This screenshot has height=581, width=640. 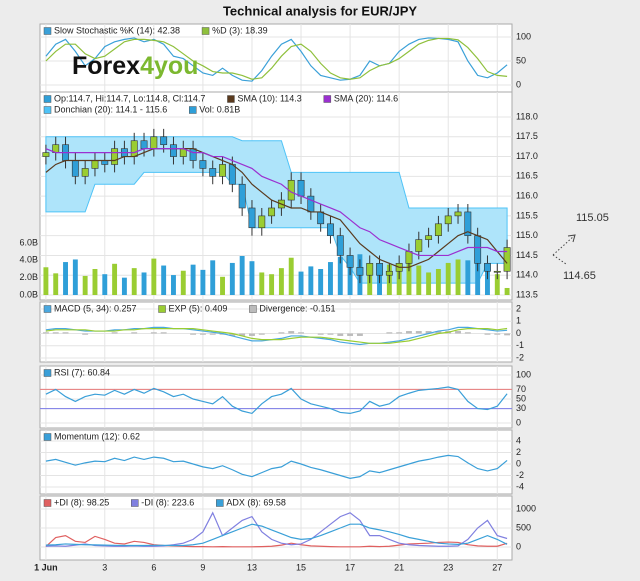 I want to click on x-tick-label: 21, so click(x=399, y=567).